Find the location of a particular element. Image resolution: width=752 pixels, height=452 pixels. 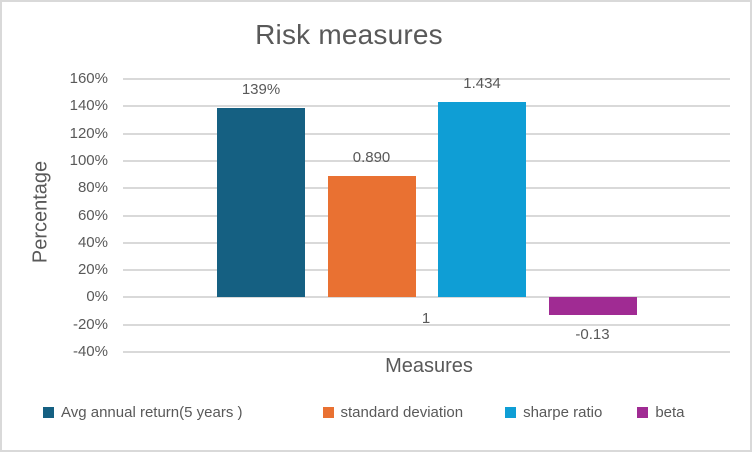

y-tick-label: -40% is located at coordinates (90, 351).